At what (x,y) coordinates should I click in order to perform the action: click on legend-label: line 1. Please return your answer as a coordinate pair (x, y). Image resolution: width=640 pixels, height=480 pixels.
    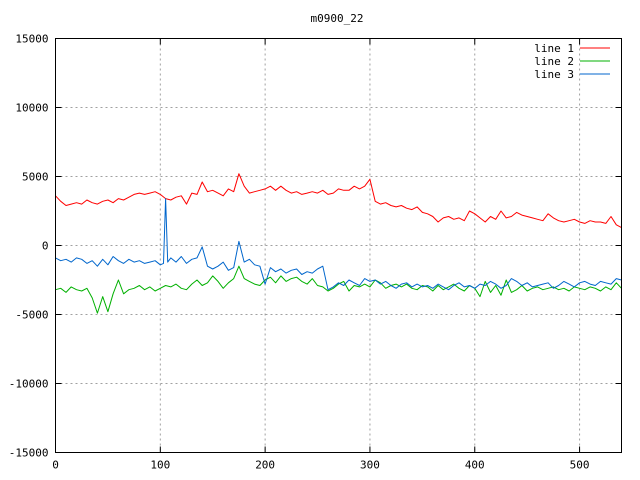
    Looking at the image, I should click on (554, 48).